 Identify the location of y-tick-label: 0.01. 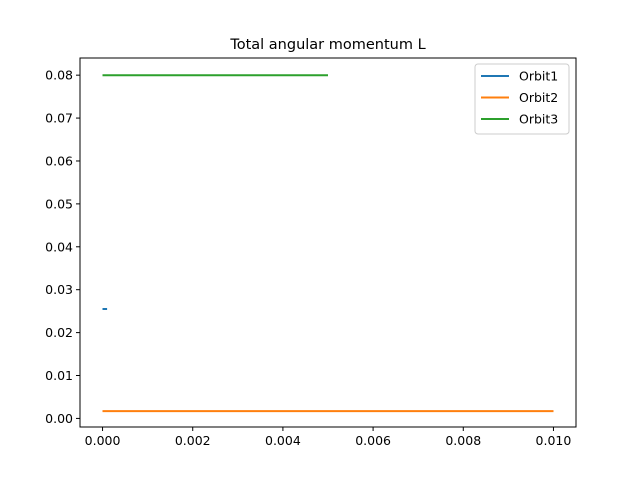
(59, 375).